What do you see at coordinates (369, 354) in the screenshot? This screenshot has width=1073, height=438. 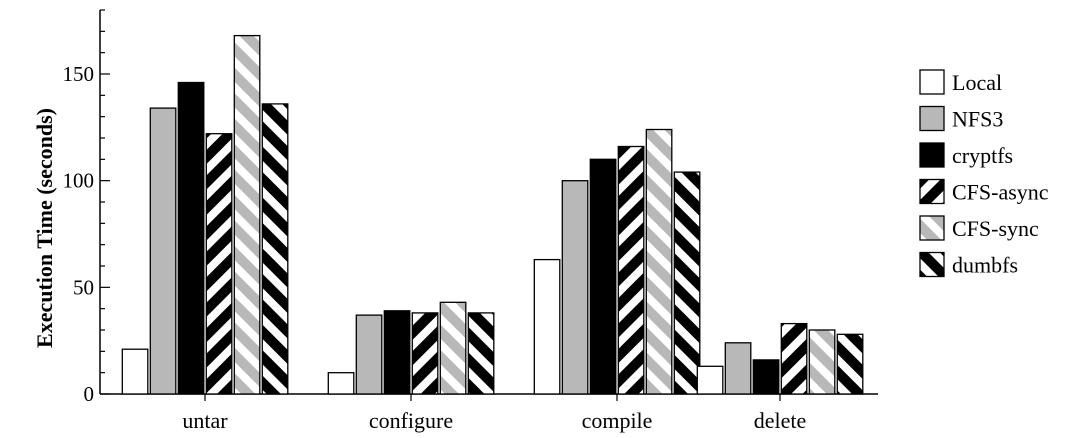 I see `bar-nfs3-configure` at bounding box center [369, 354].